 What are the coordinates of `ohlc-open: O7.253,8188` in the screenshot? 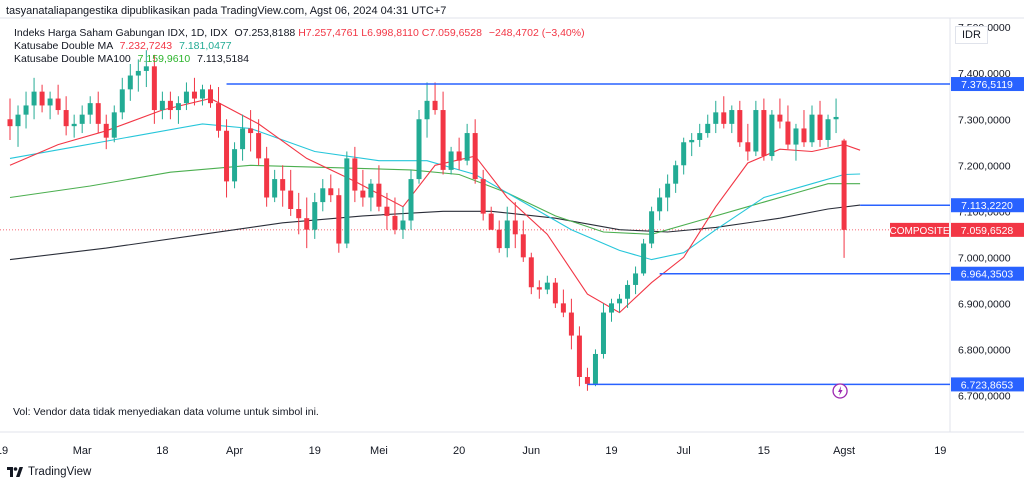 It's located at (265, 33).